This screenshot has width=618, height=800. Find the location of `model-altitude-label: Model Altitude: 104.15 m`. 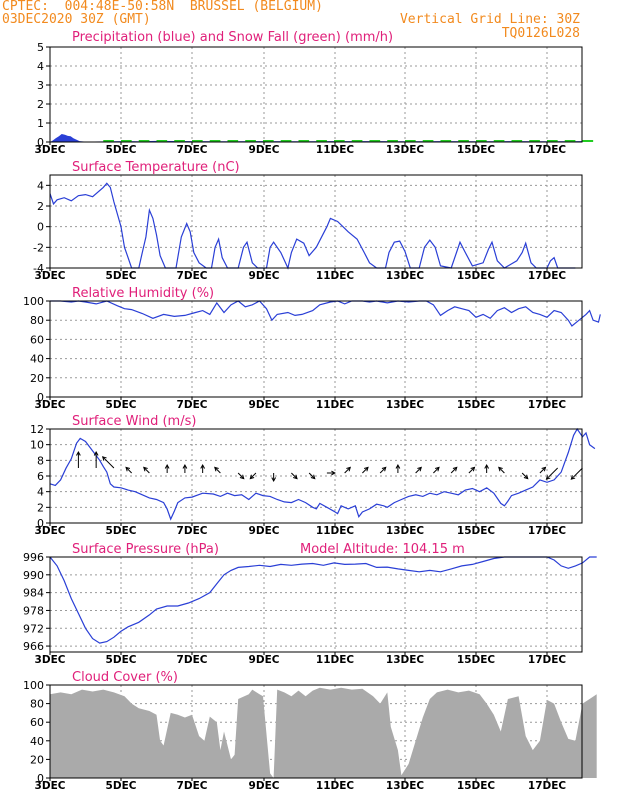

model-altitude-label: Model Altitude: 104.15 m is located at coordinates (382, 549).